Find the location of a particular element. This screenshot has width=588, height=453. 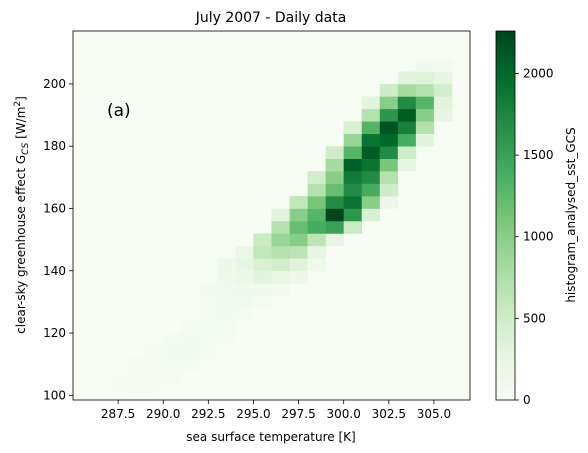

x-tick-label: 290.0 is located at coordinates (163, 414).